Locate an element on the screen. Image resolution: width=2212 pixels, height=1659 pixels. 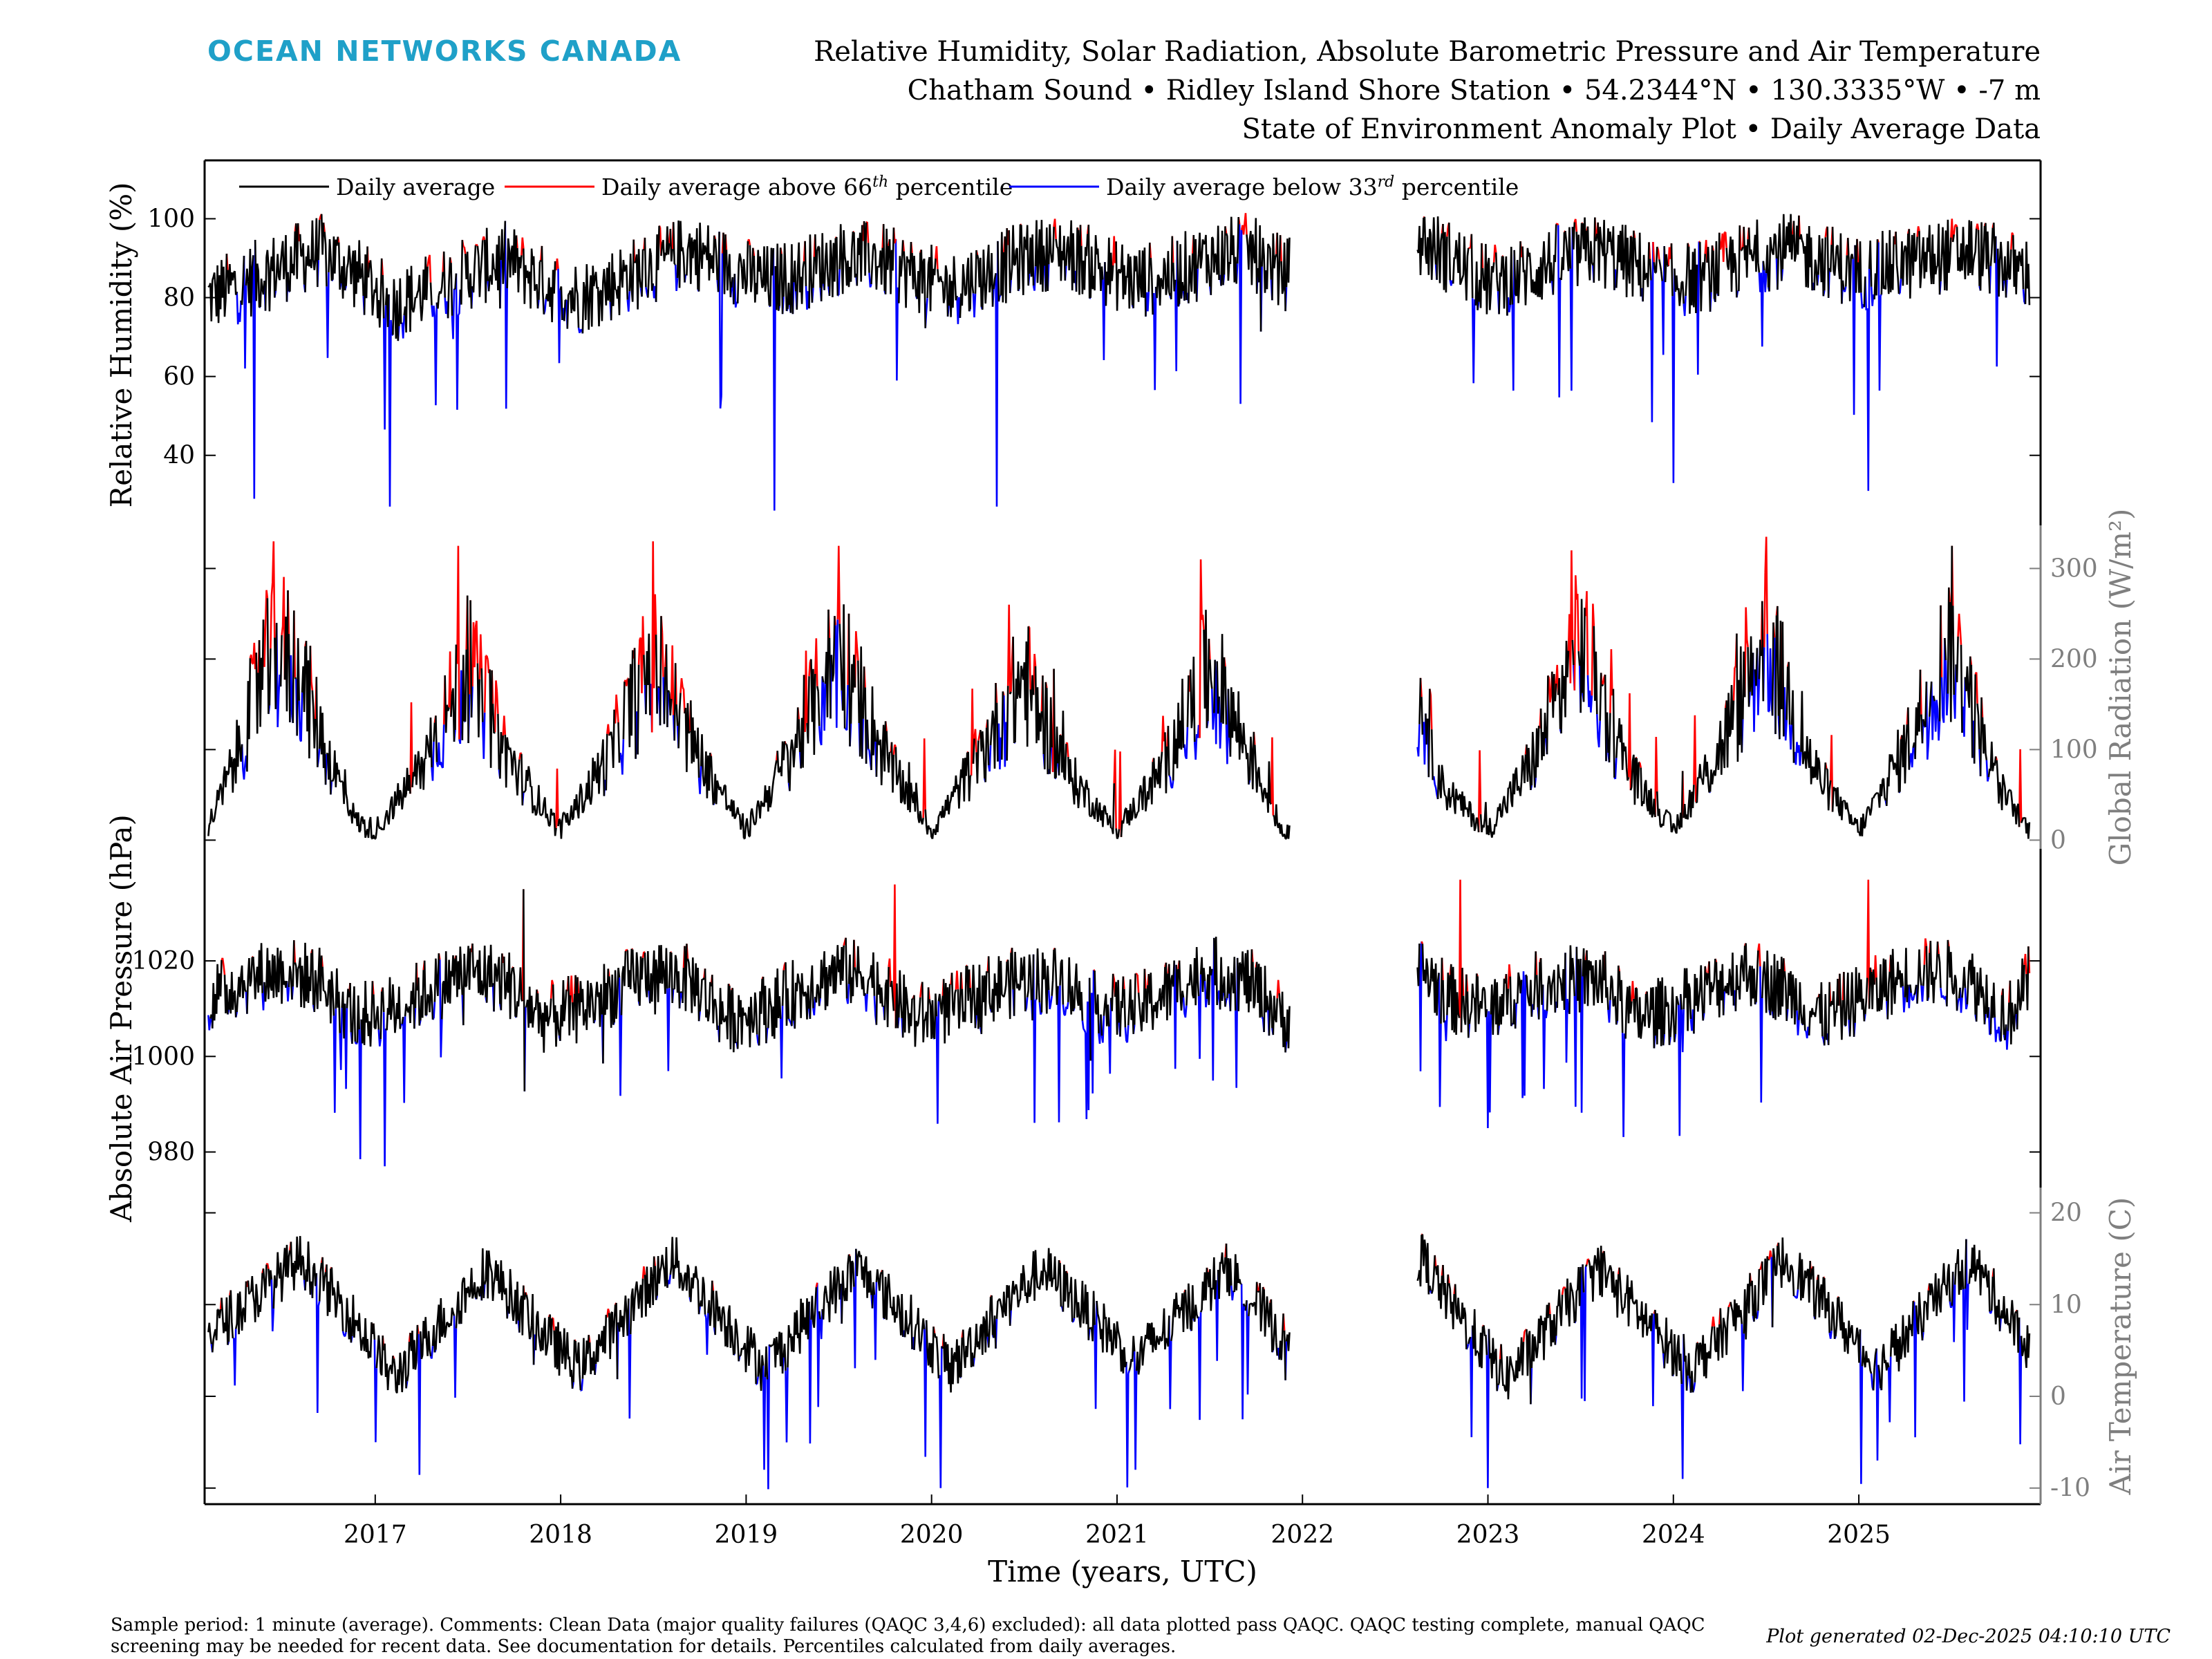
y-tick-label: 60 is located at coordinates (179, 377).